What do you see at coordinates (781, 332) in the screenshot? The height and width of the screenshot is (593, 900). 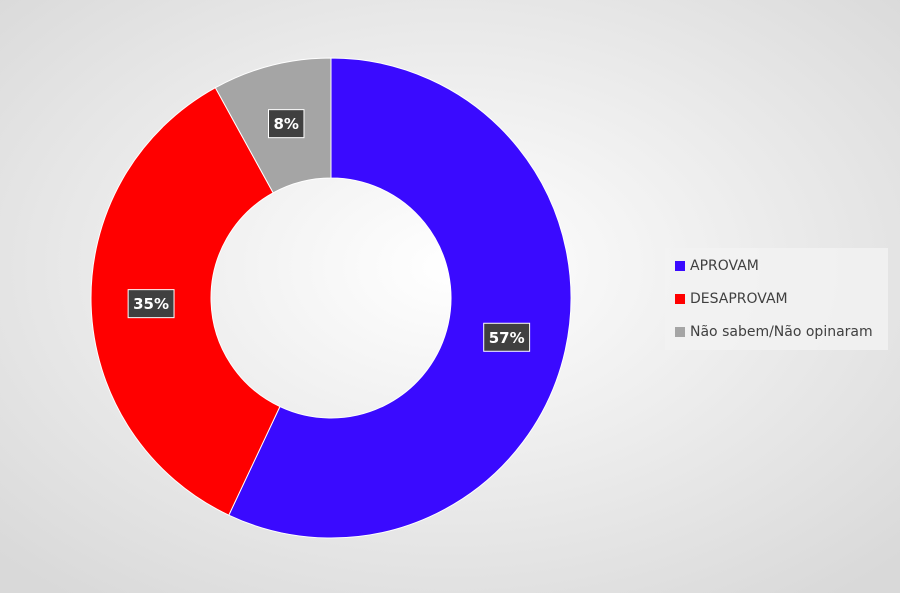 I see `legend-label: Não sabem/Não opinaram` at bounding box center [781, 332].